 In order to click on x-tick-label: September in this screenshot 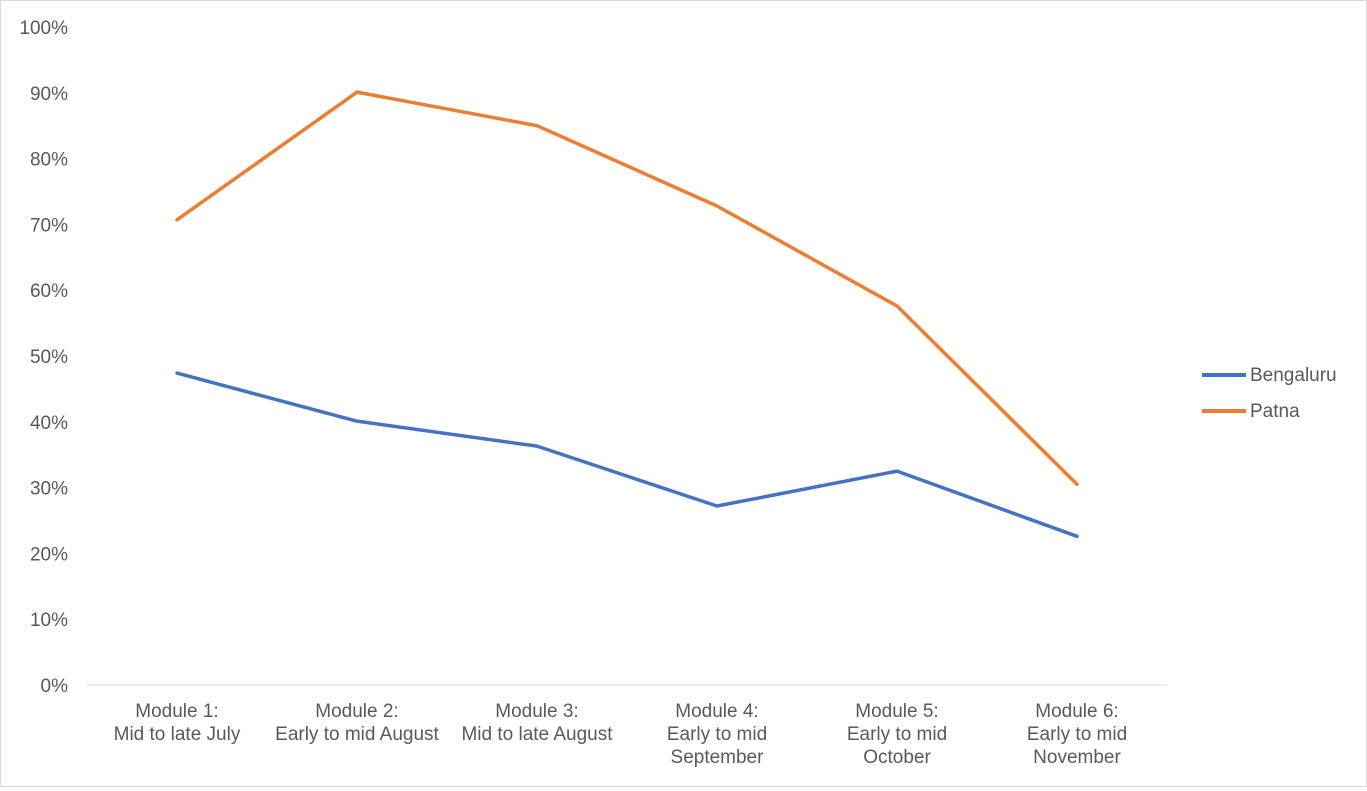, I will do `click(718, 757)`.